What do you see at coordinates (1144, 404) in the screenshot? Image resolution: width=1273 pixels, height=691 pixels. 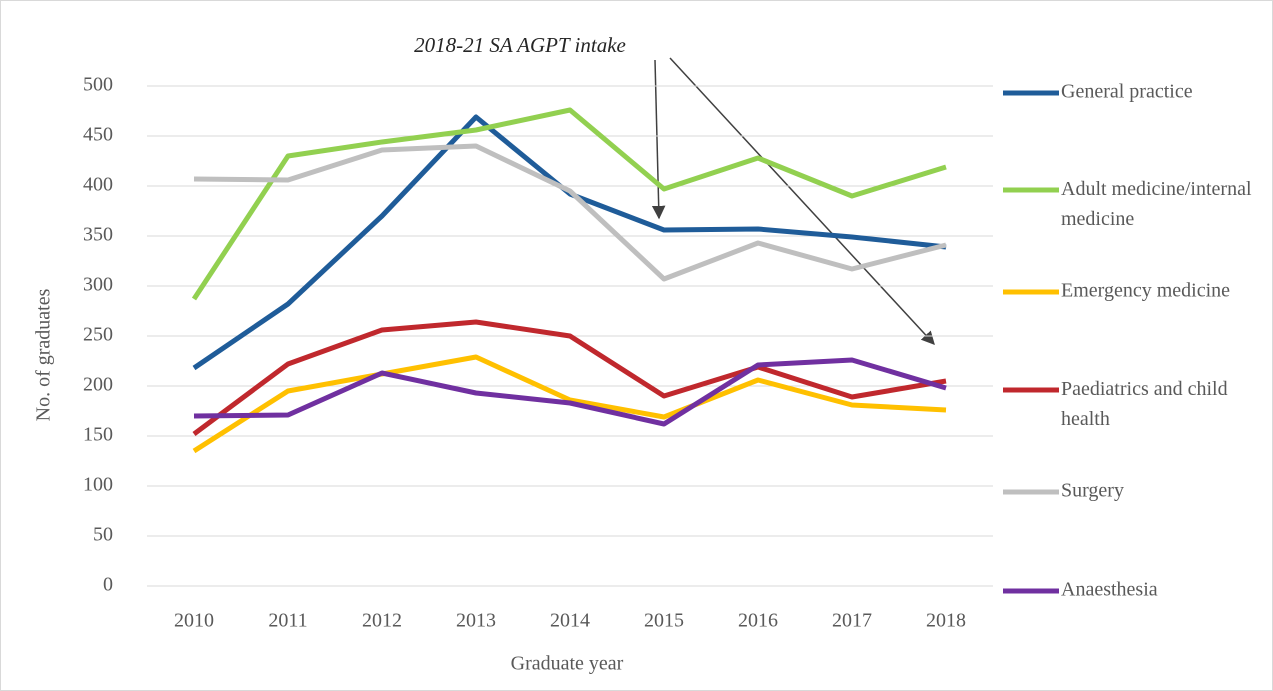 I see `legend-label: Paediatrics and child health` at bounding box center [1144, 404].